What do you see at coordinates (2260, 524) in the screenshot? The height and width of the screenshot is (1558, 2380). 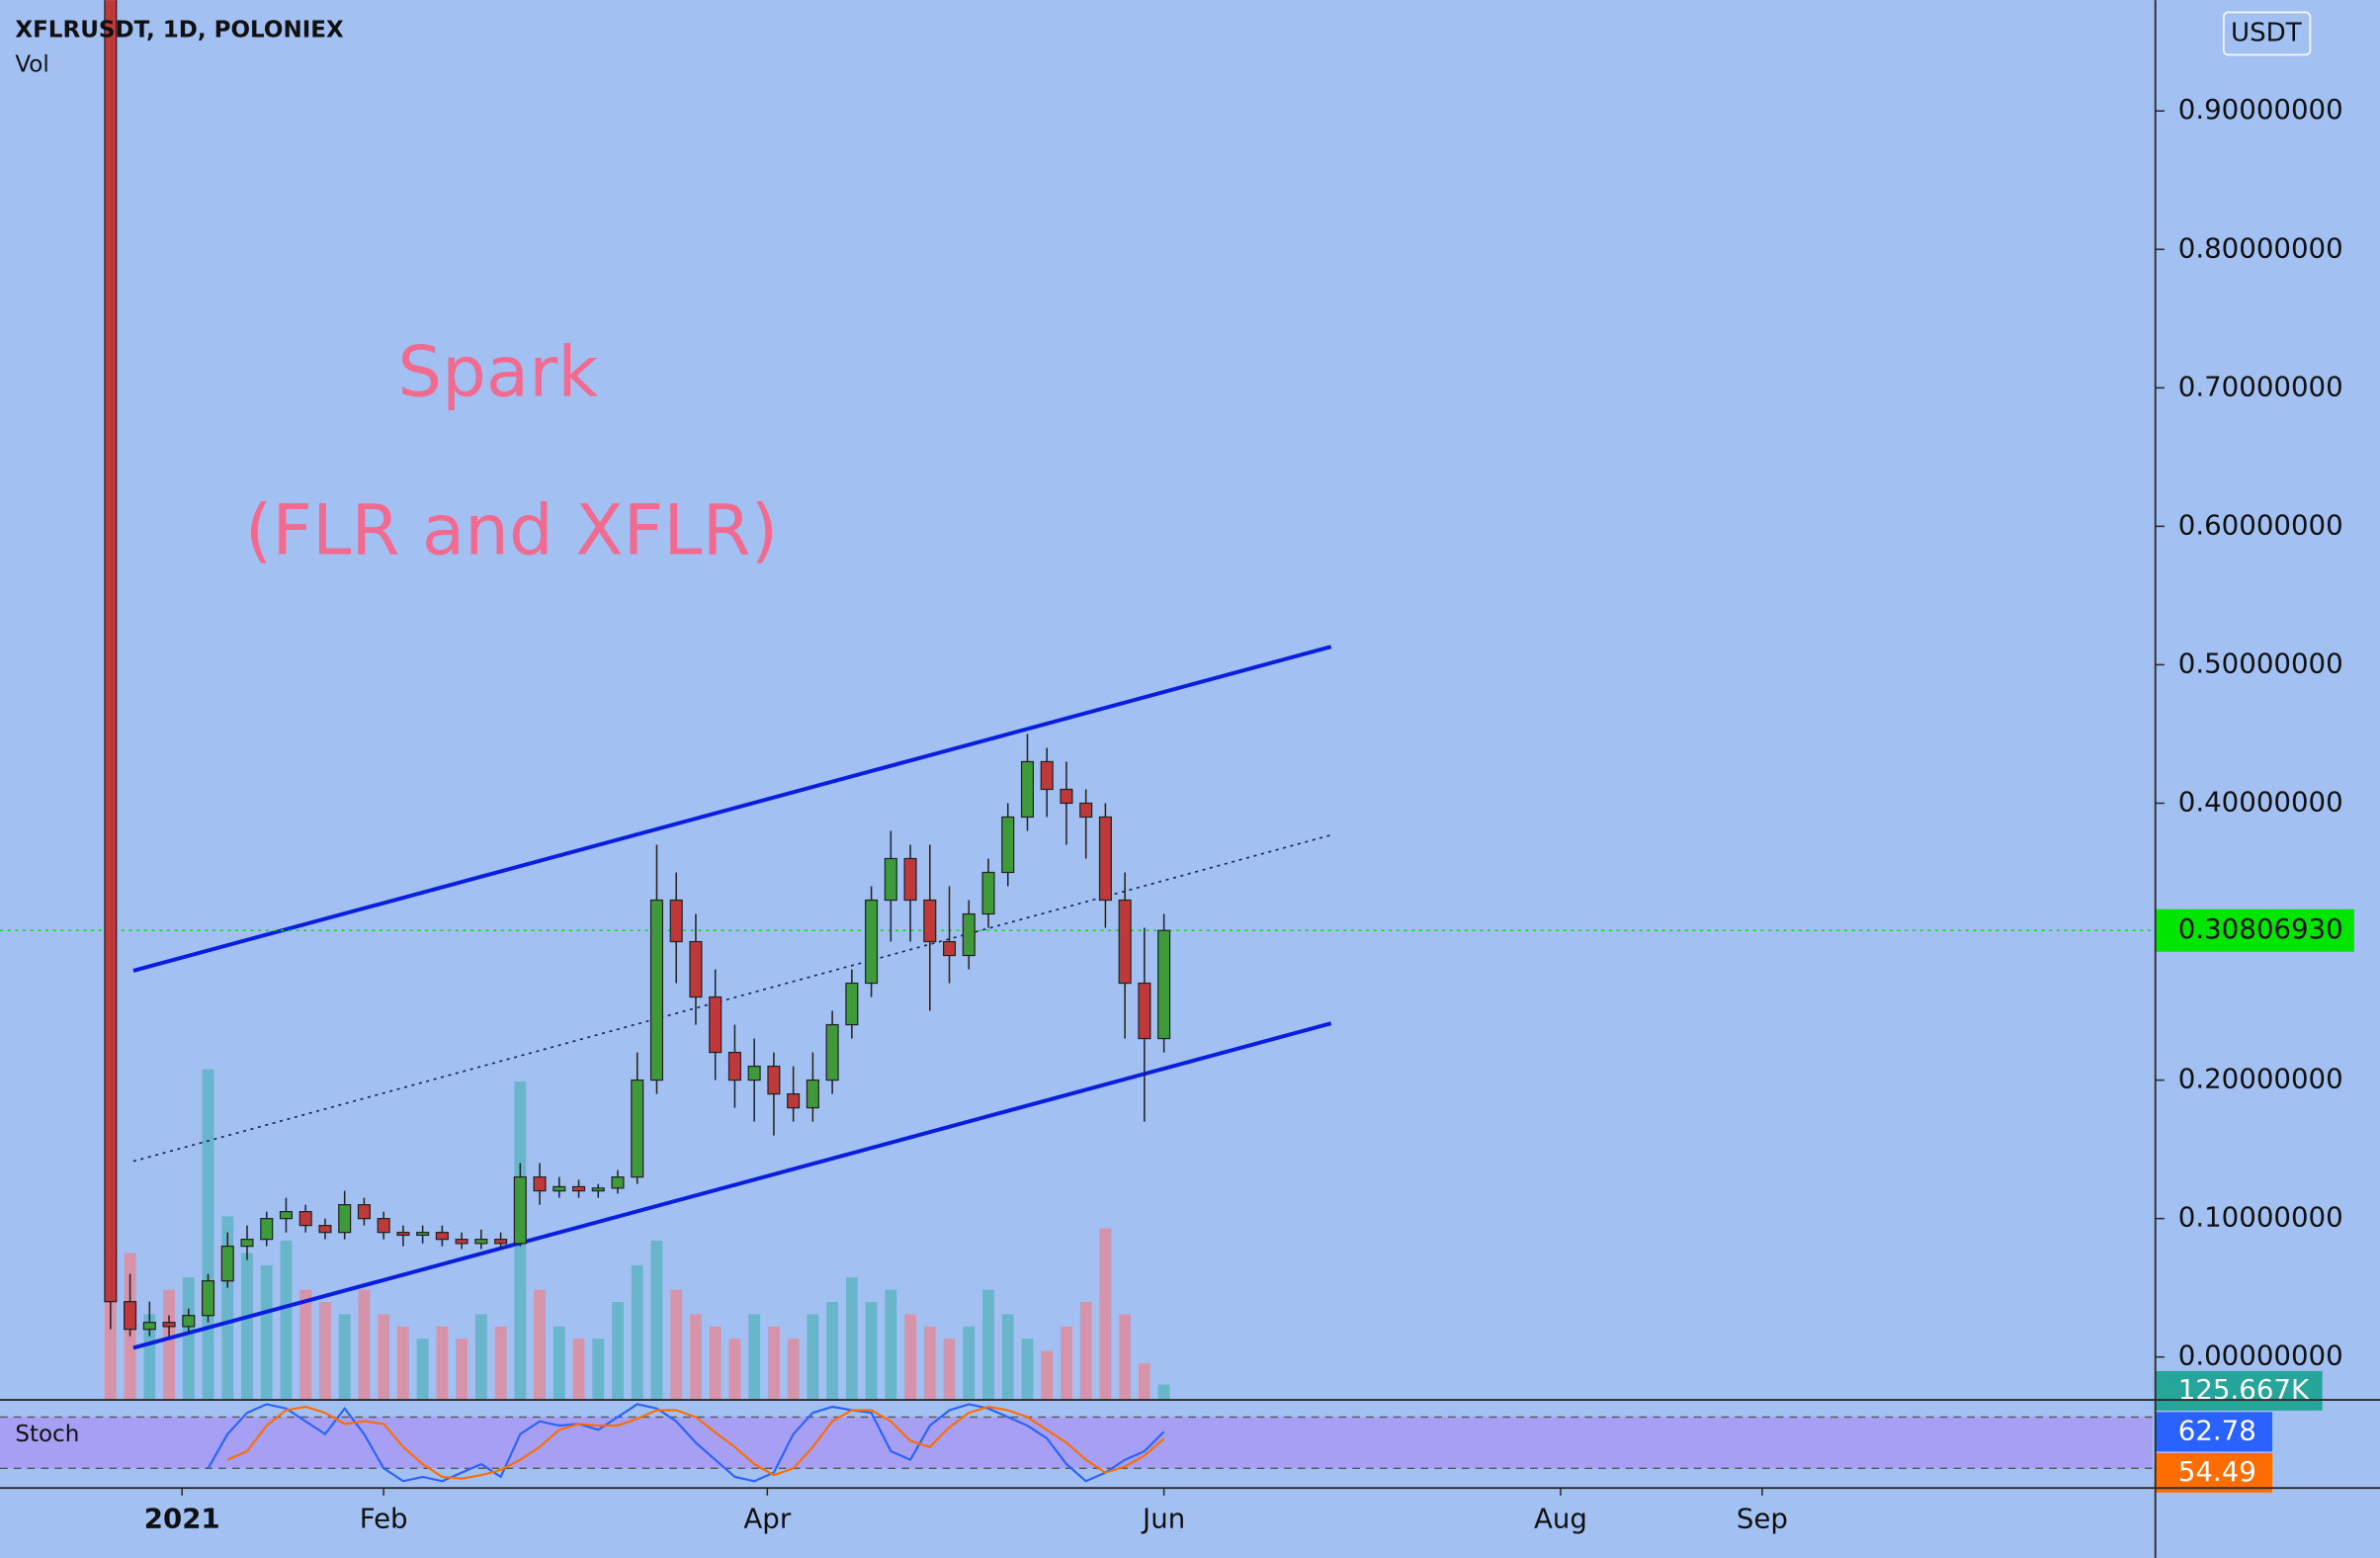 I see `y-tick-label: 0.60000000` at bounding box center [2260, 524].